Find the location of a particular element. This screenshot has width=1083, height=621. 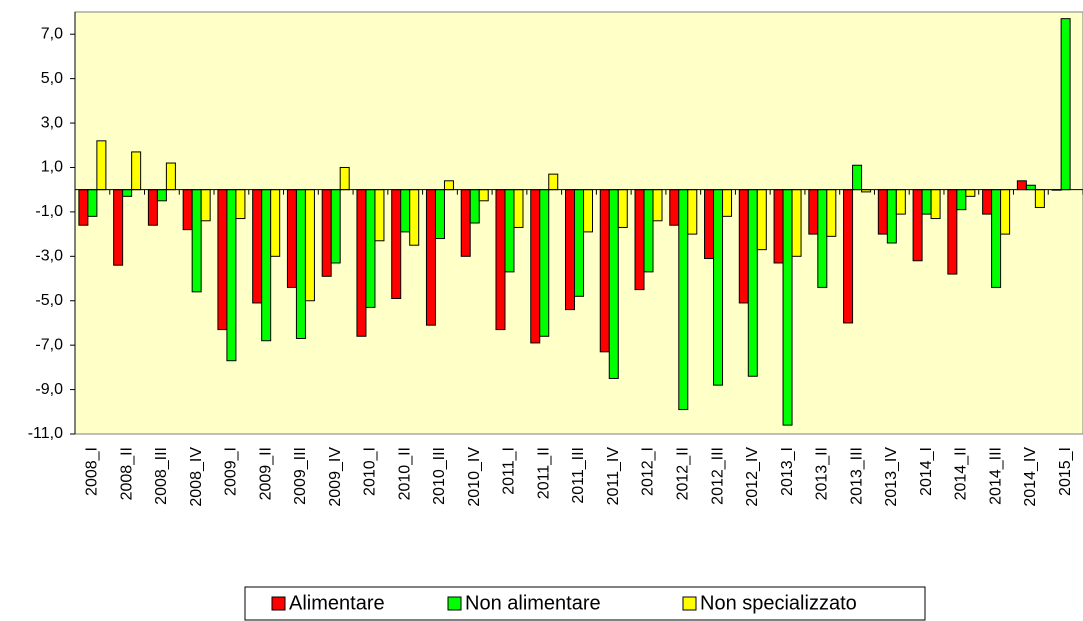

x-tick-label: 2008_I is located at coordinates (92, 471).